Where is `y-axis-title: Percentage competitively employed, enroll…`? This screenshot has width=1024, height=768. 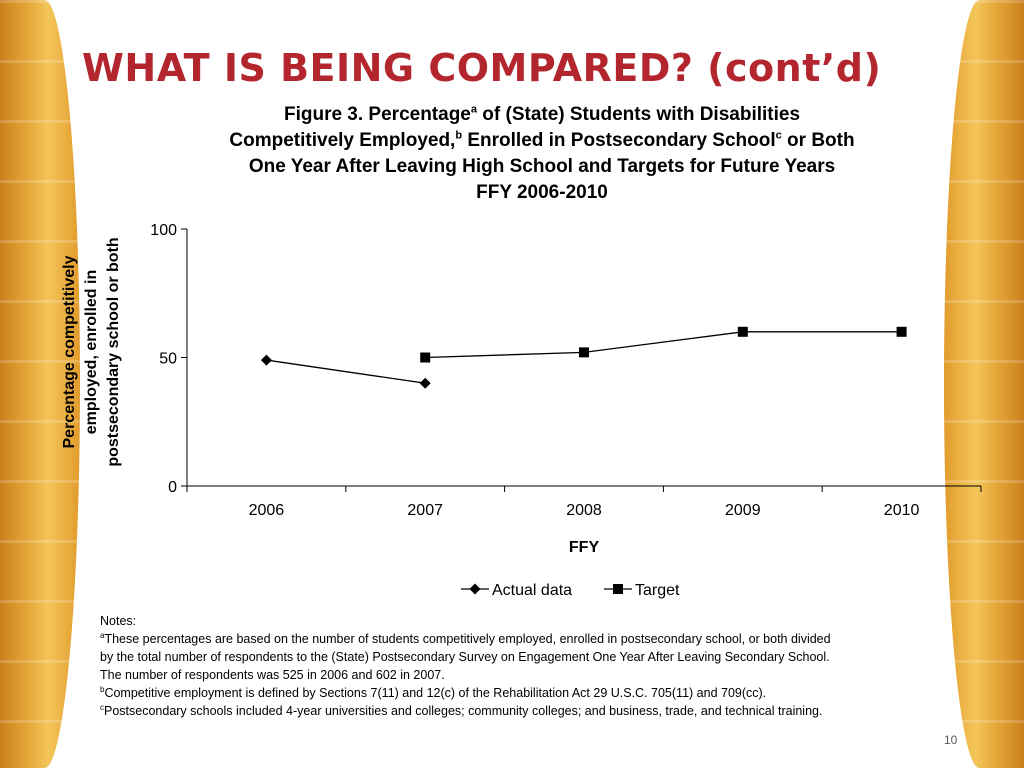 y-axis-title: Percentage competitively employed, enroll… is located at coordinates (91, 351).